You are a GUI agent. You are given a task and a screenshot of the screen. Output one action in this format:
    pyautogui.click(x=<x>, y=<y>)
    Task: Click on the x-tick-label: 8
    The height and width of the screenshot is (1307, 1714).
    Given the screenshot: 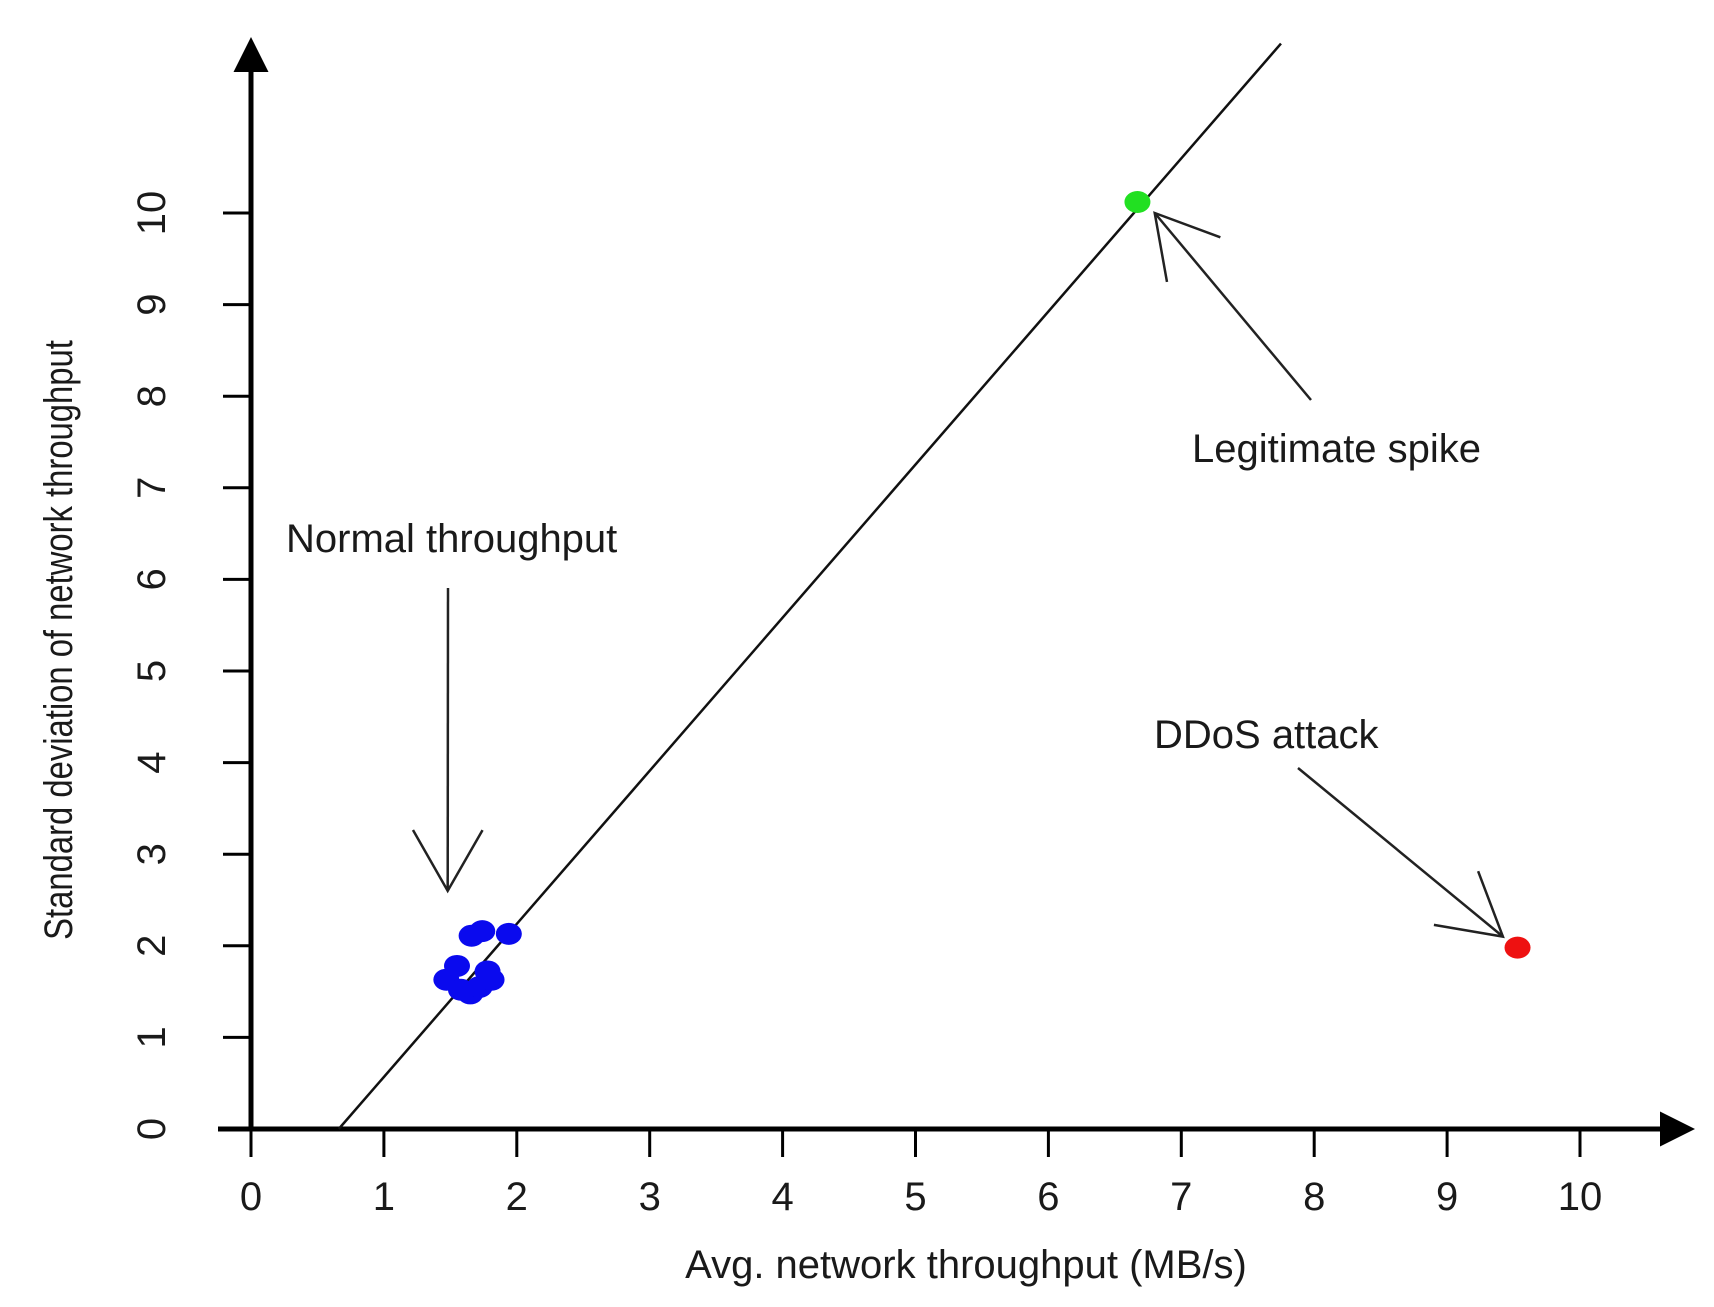 What is the action you would take?
    pyautogui.click(x=1314, y=1197)
    